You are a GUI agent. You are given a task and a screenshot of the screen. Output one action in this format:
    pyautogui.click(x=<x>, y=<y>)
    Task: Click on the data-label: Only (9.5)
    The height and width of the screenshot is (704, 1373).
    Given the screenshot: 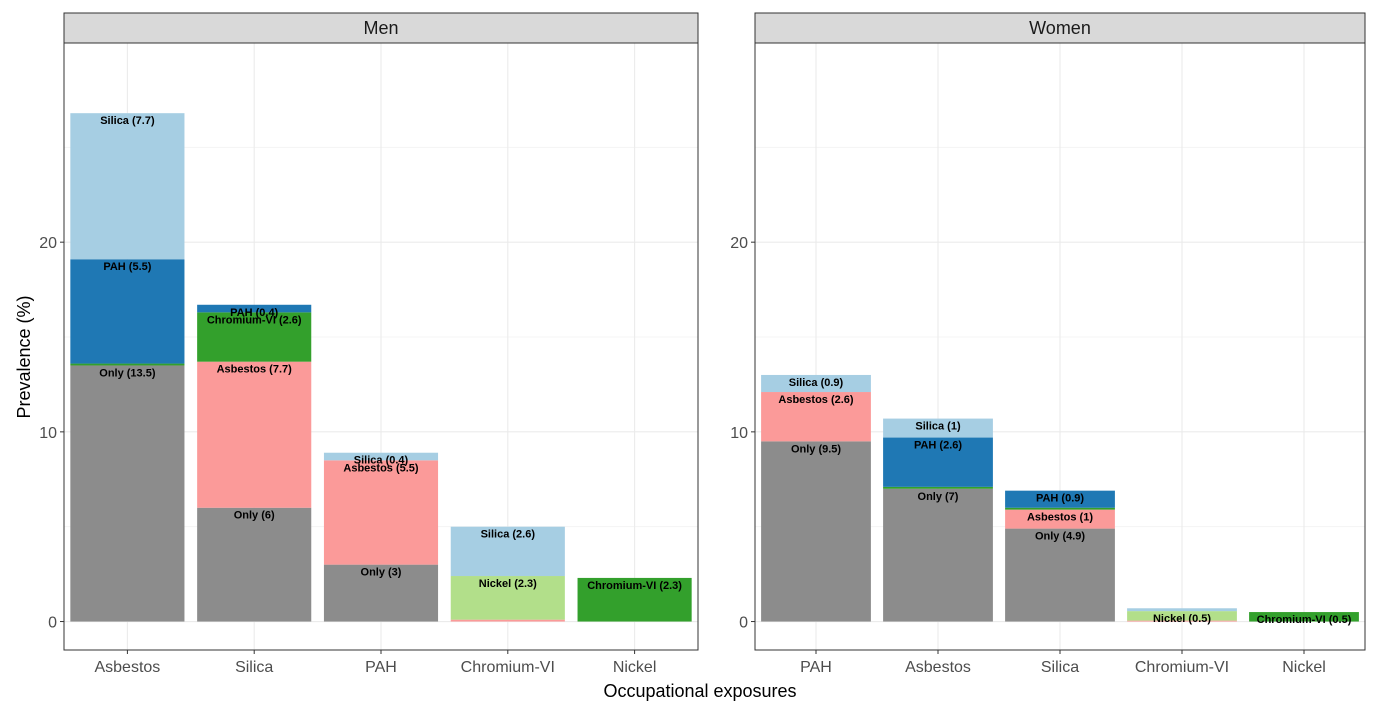 What is the action you would take?
    pyautogui.click(x=816, y=449)
    